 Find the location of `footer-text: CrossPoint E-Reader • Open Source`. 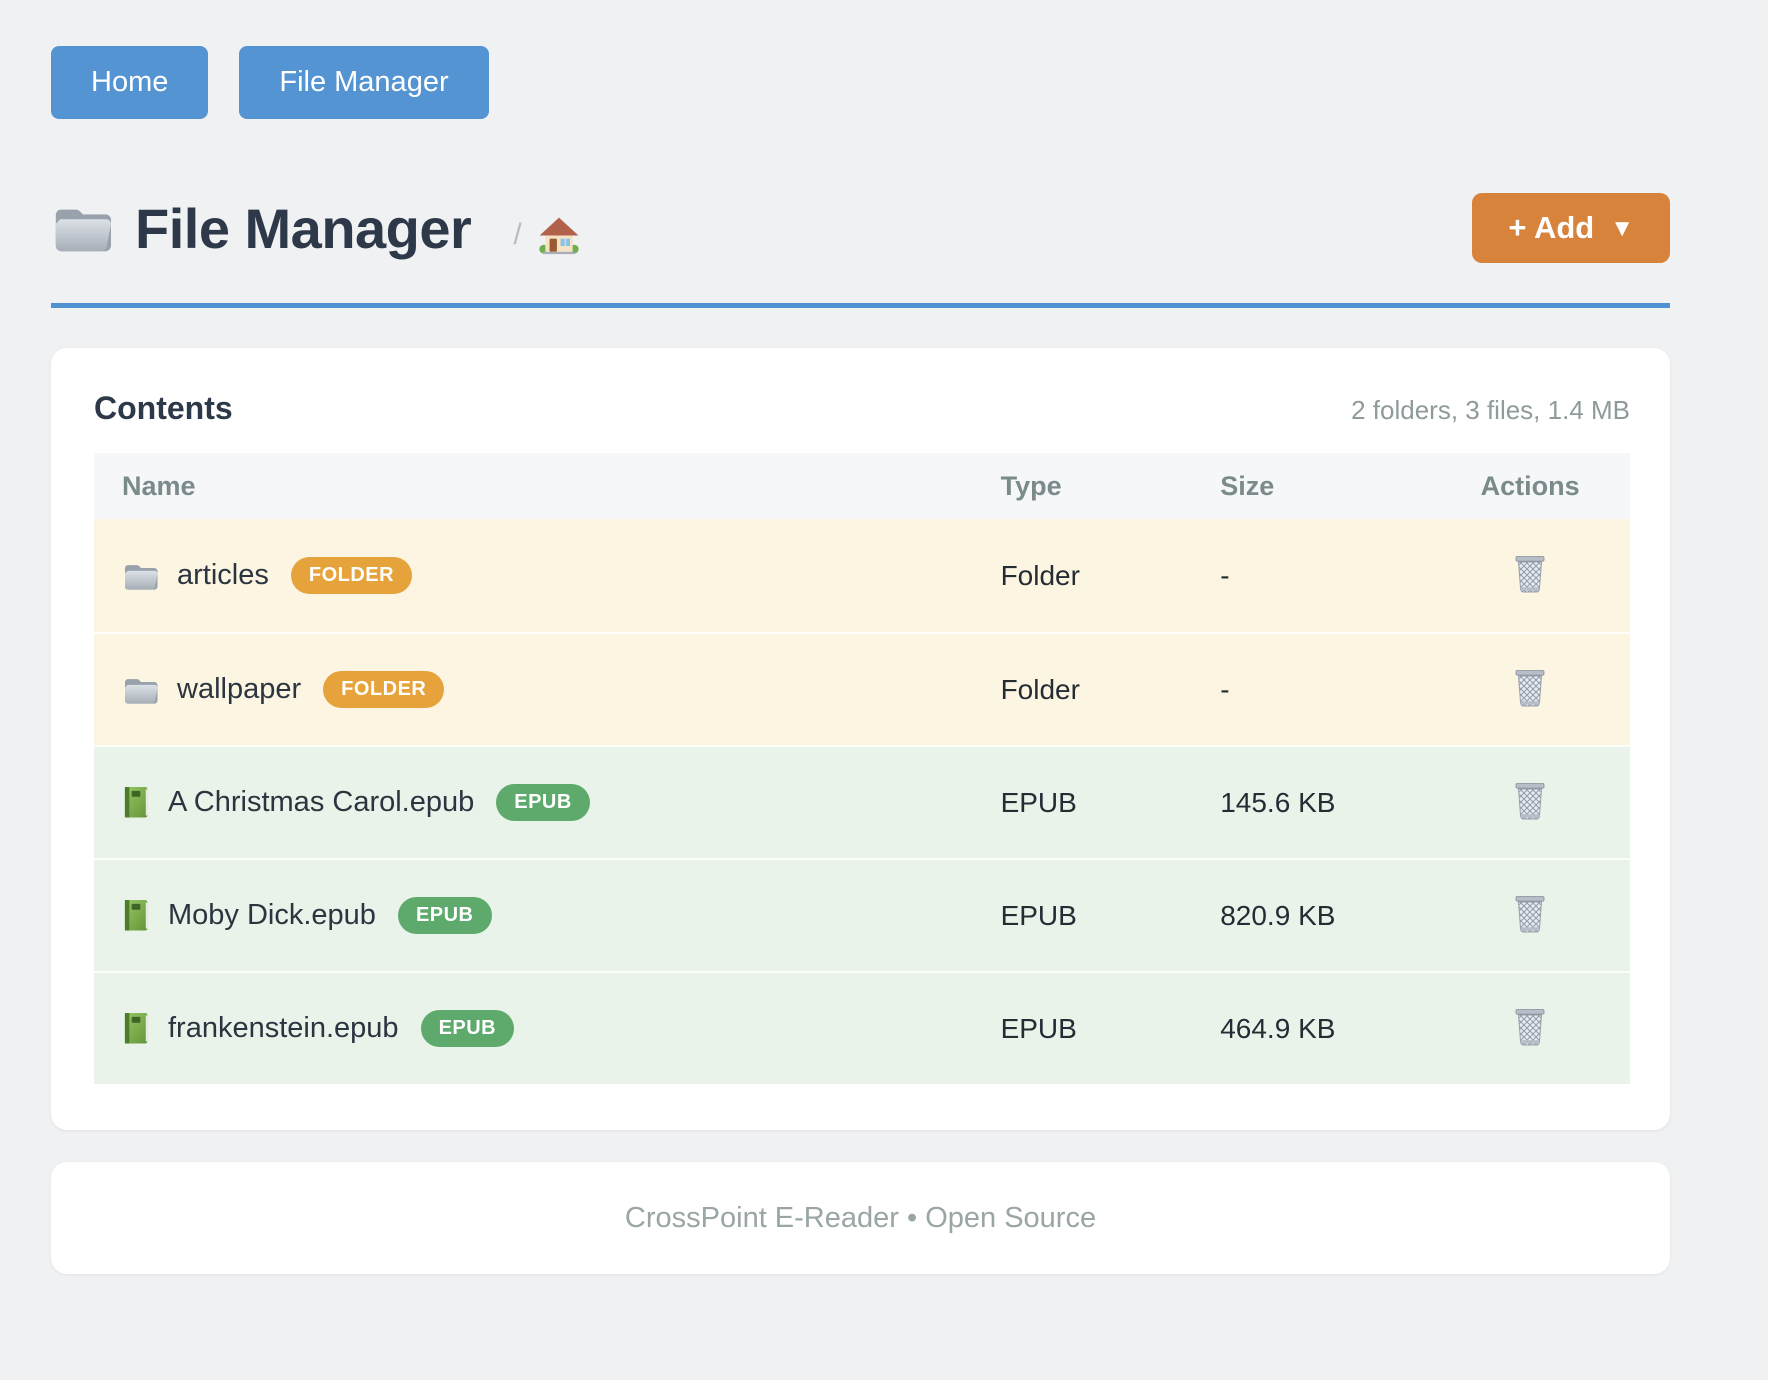

footer-text: CrossPoint E-Reader • Open Source is located at coordinates (860, 1217).